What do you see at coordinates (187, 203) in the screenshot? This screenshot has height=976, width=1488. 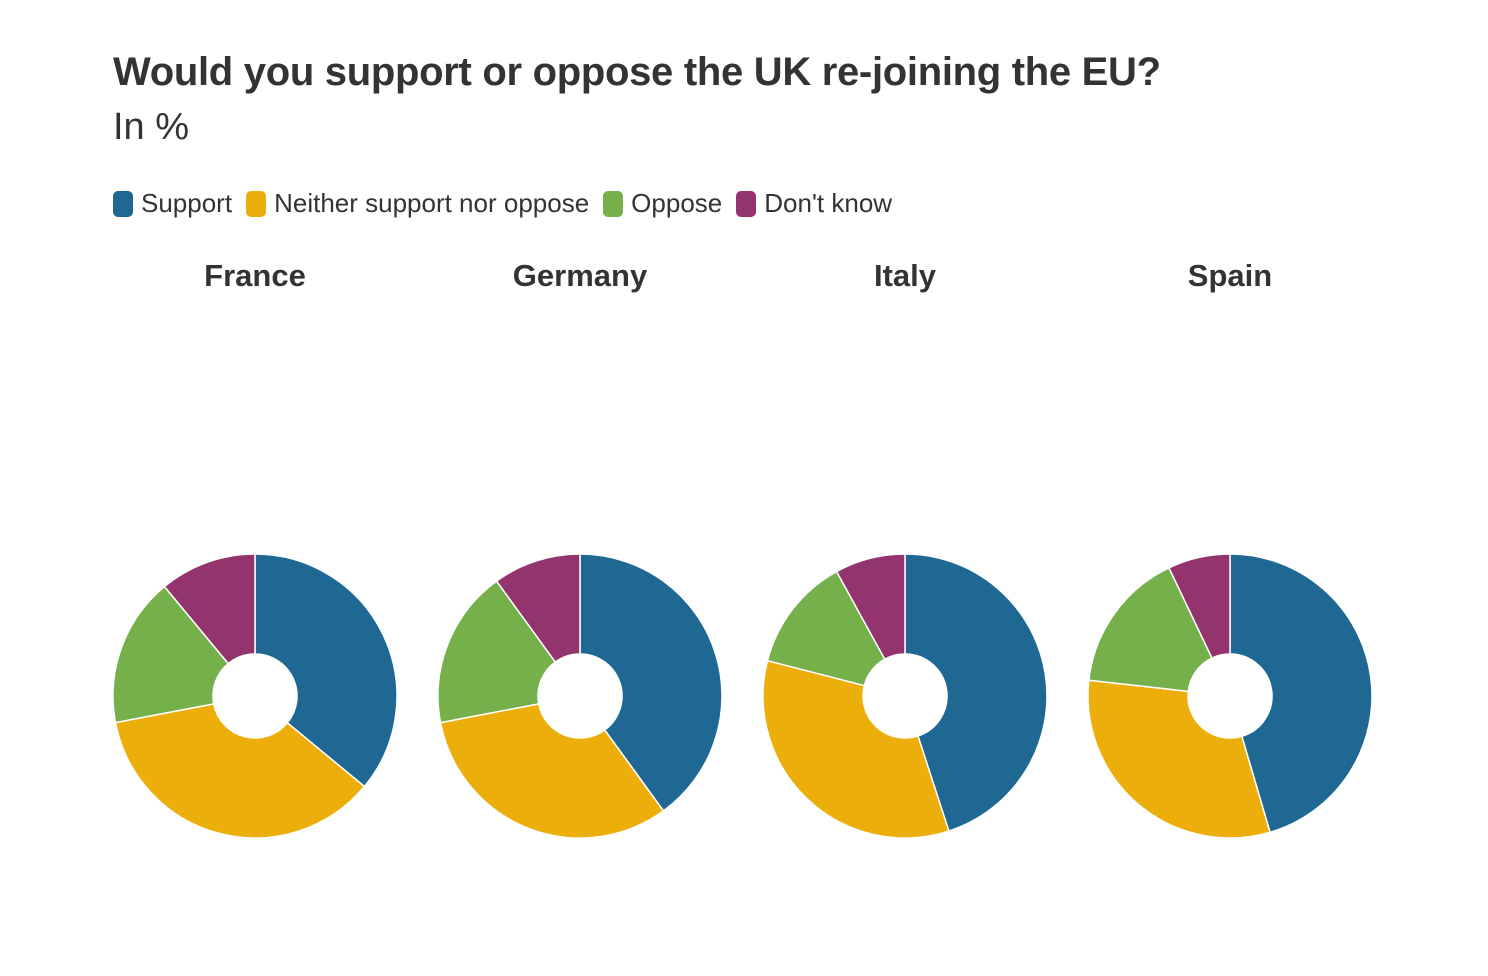 I see `legend-label-support: Support` at bounding box center [187, 203].